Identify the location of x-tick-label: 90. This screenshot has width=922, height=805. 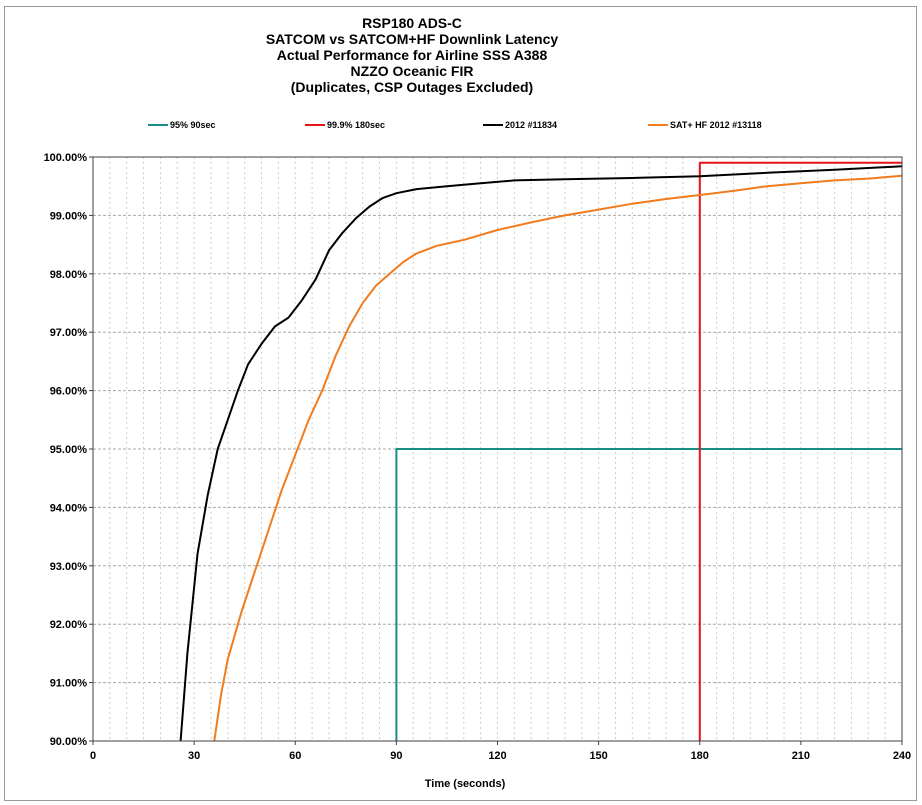
(396, 756).